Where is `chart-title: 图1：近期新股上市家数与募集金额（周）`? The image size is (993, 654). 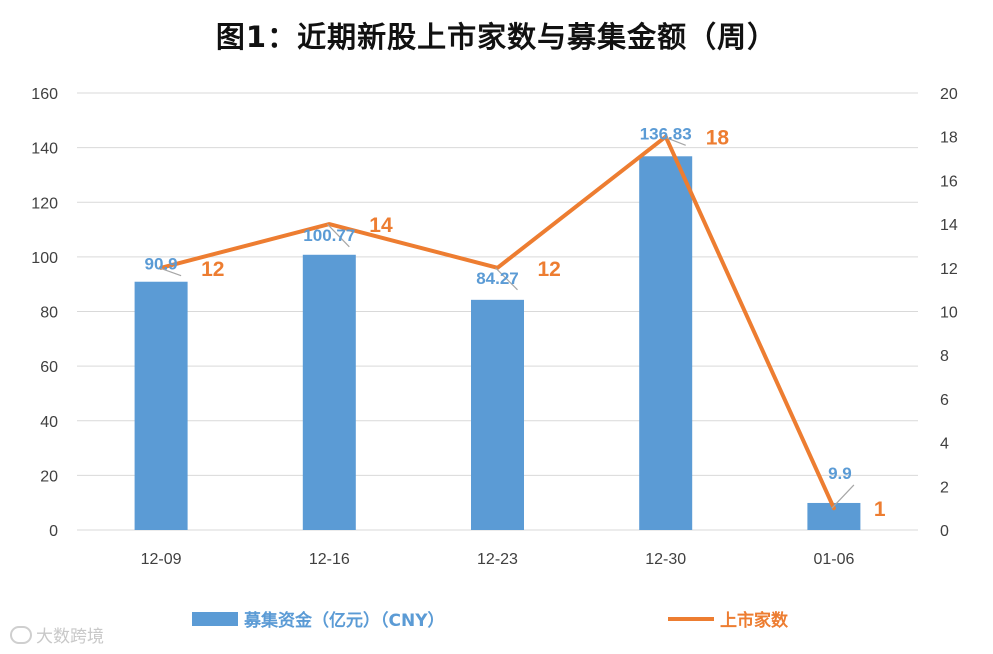 chart-title: 图1：近期新股上市家数与募集金额（周） is located at coordinates (496, 37).